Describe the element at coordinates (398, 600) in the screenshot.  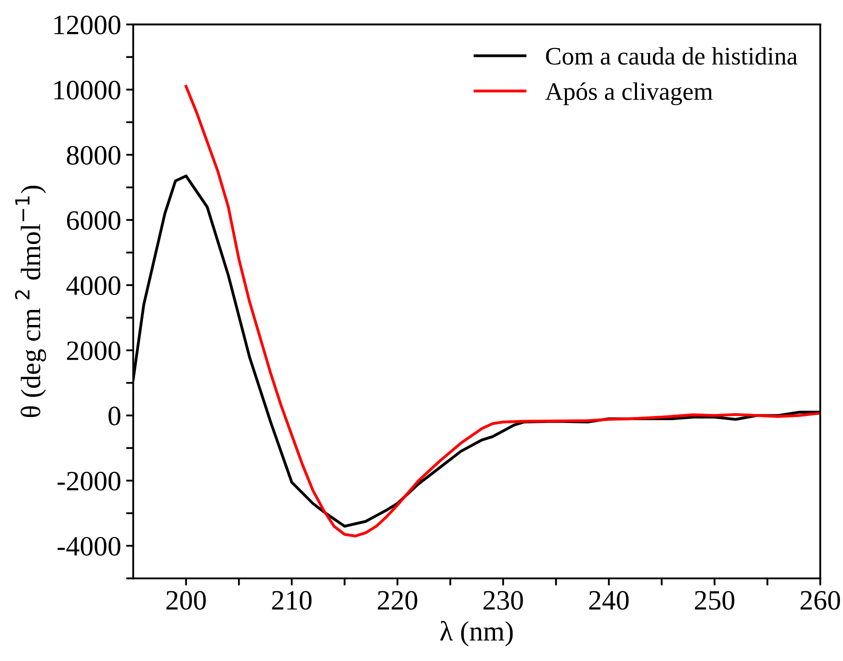
I see `x-tick-label: 220` at that location.